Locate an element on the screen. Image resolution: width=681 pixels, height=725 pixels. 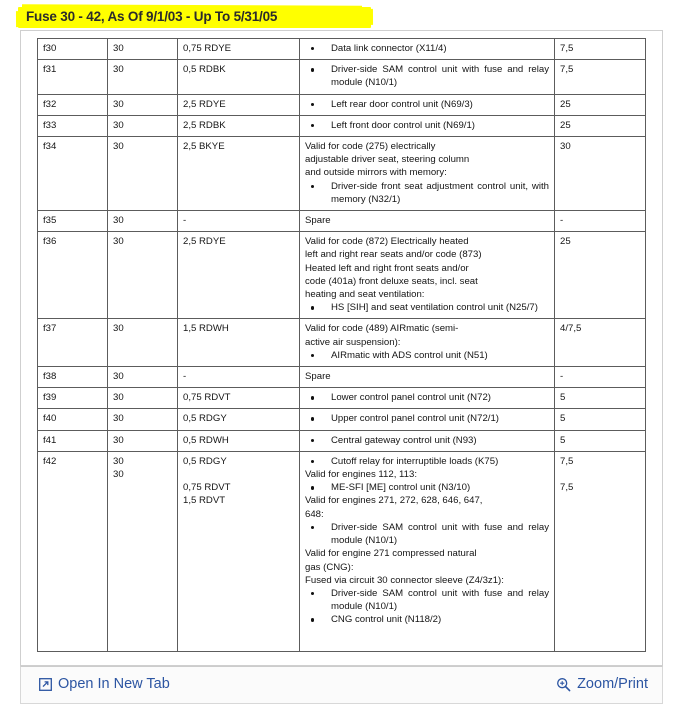
bullet-item: Left rear door control unit (N69/3) is located at coordinates (427, 104).